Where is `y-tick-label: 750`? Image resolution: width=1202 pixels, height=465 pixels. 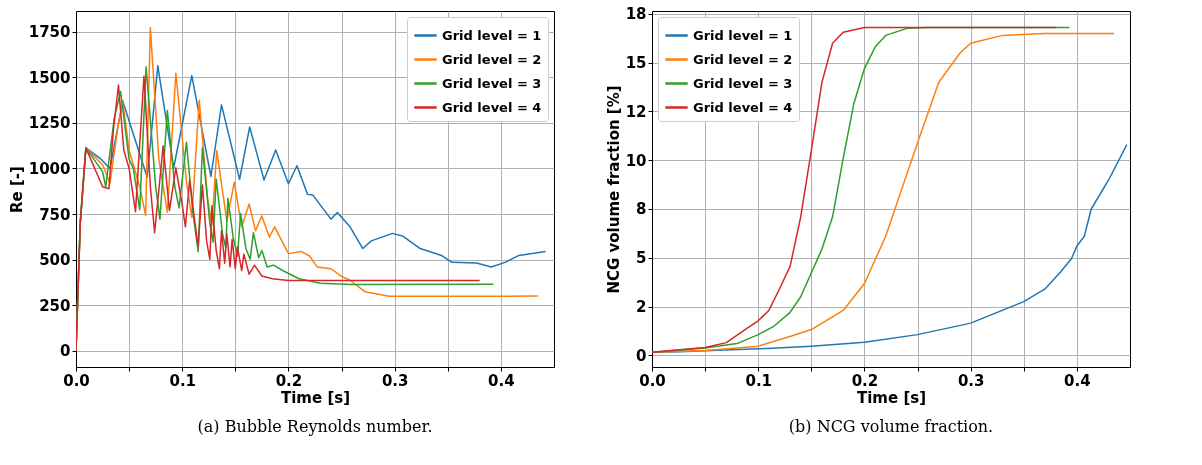 y-tick-label: 750 is located at coordinates (55, 214).